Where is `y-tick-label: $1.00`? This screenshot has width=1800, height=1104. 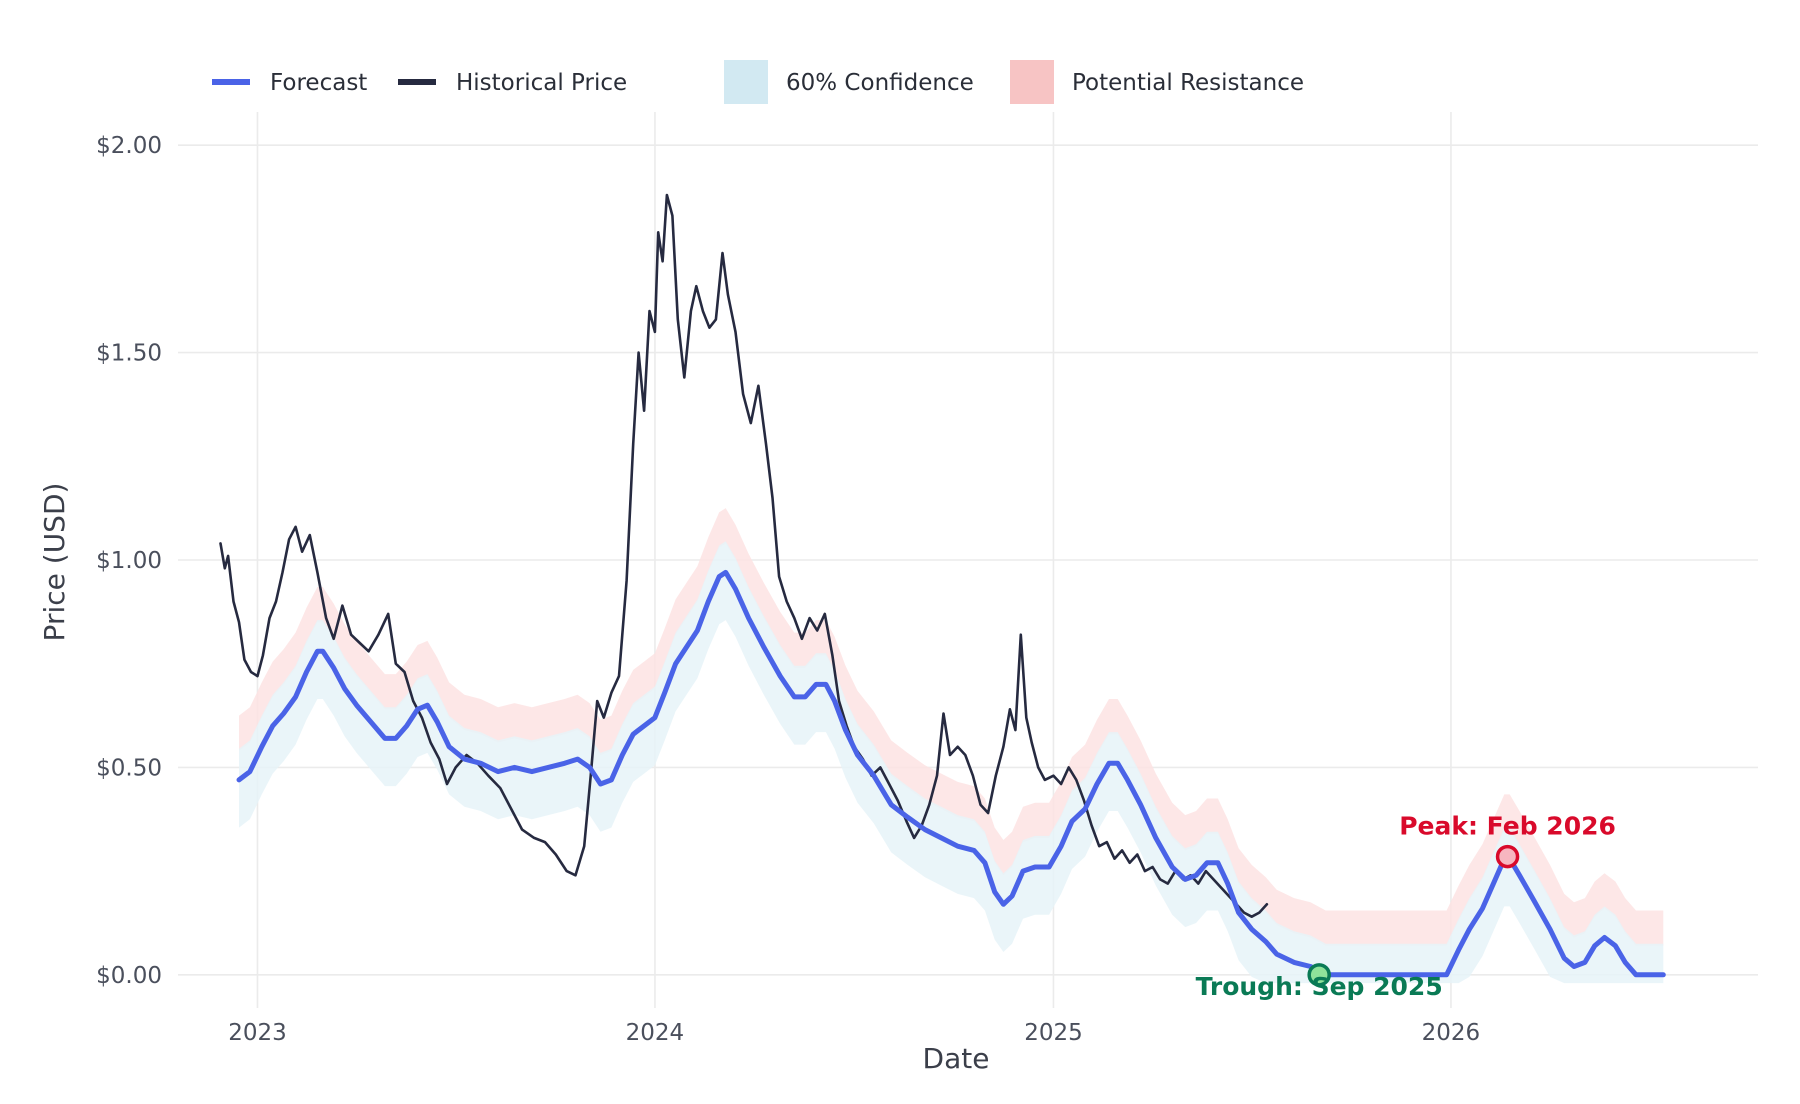
y-tick-label: $1.00 is located at coordinates (129, 561).